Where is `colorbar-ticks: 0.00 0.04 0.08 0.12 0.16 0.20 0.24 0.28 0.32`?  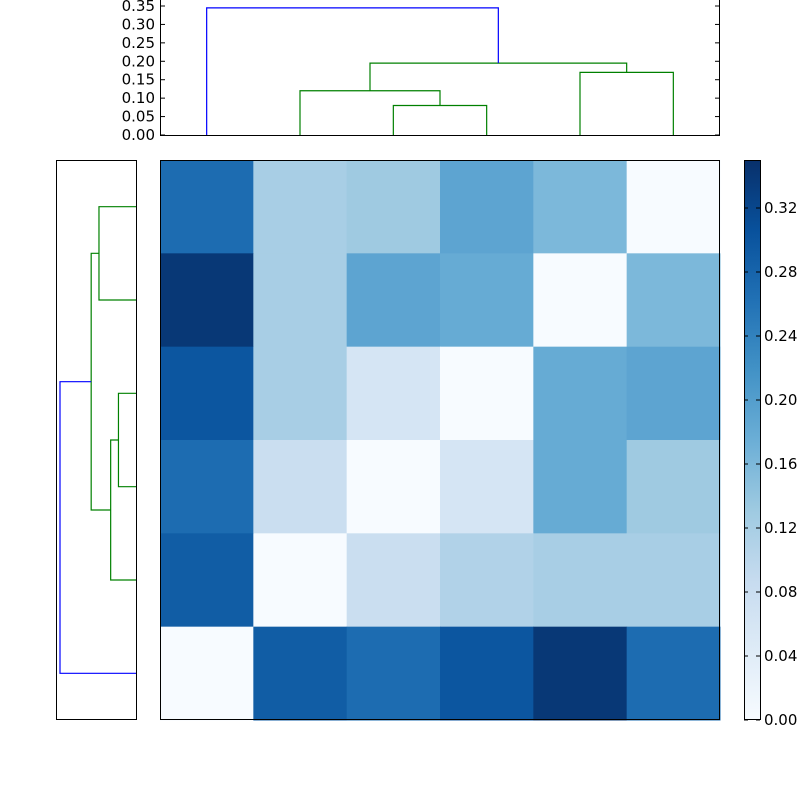 colorbar-ticks: 0.00 0.04 0.08 0.12 0.16 0.20 0.24 0.28 0.32 is located at coordinates (770, 464).